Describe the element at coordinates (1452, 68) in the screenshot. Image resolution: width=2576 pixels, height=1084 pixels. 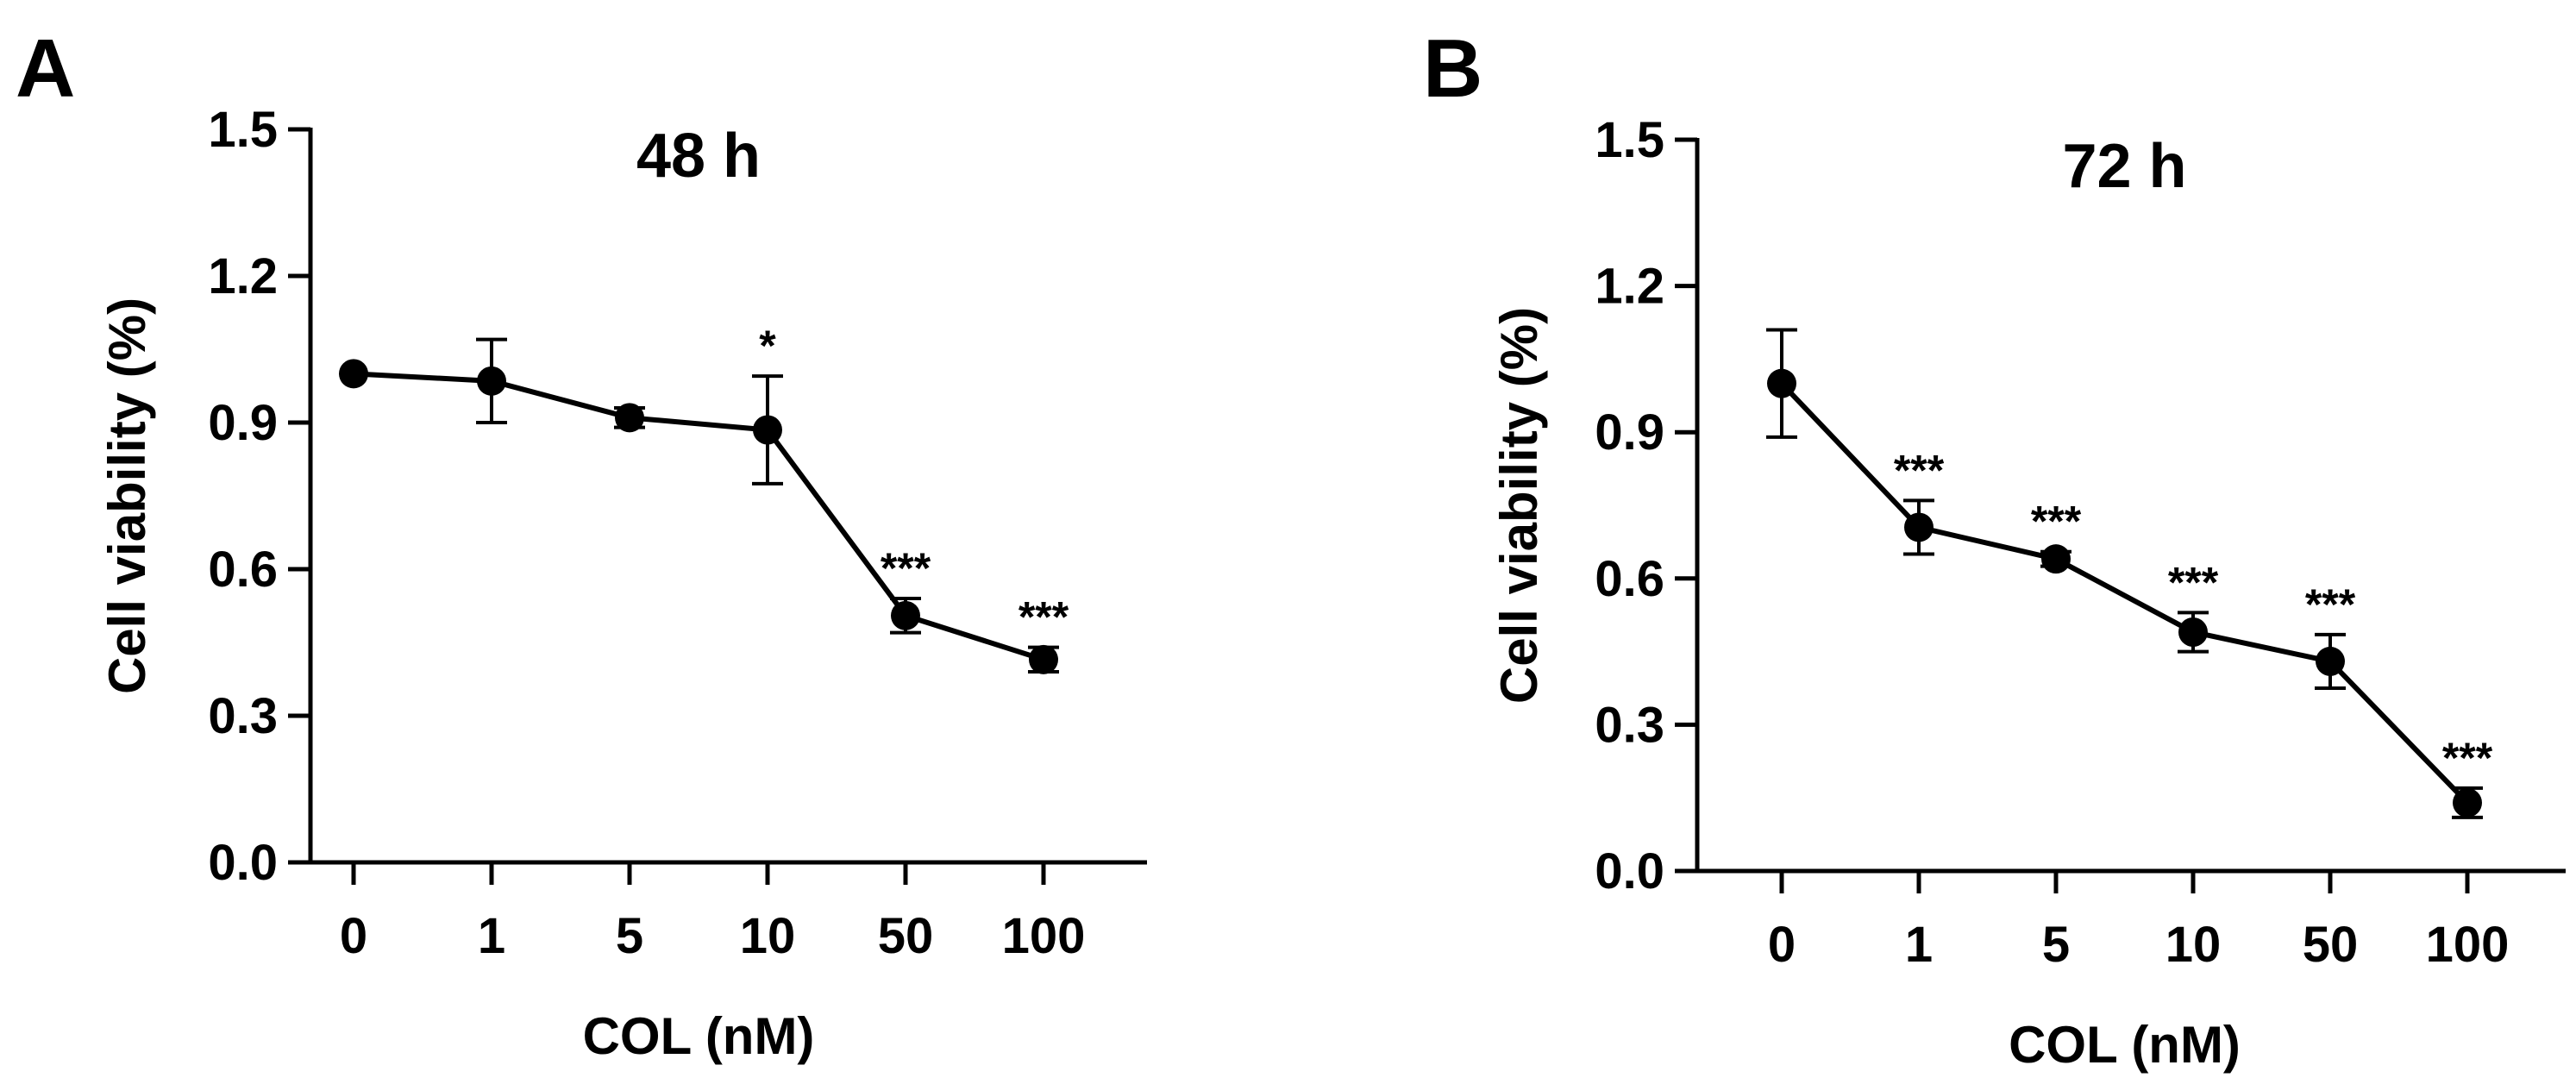
I see `panel-letter: B` at that location.